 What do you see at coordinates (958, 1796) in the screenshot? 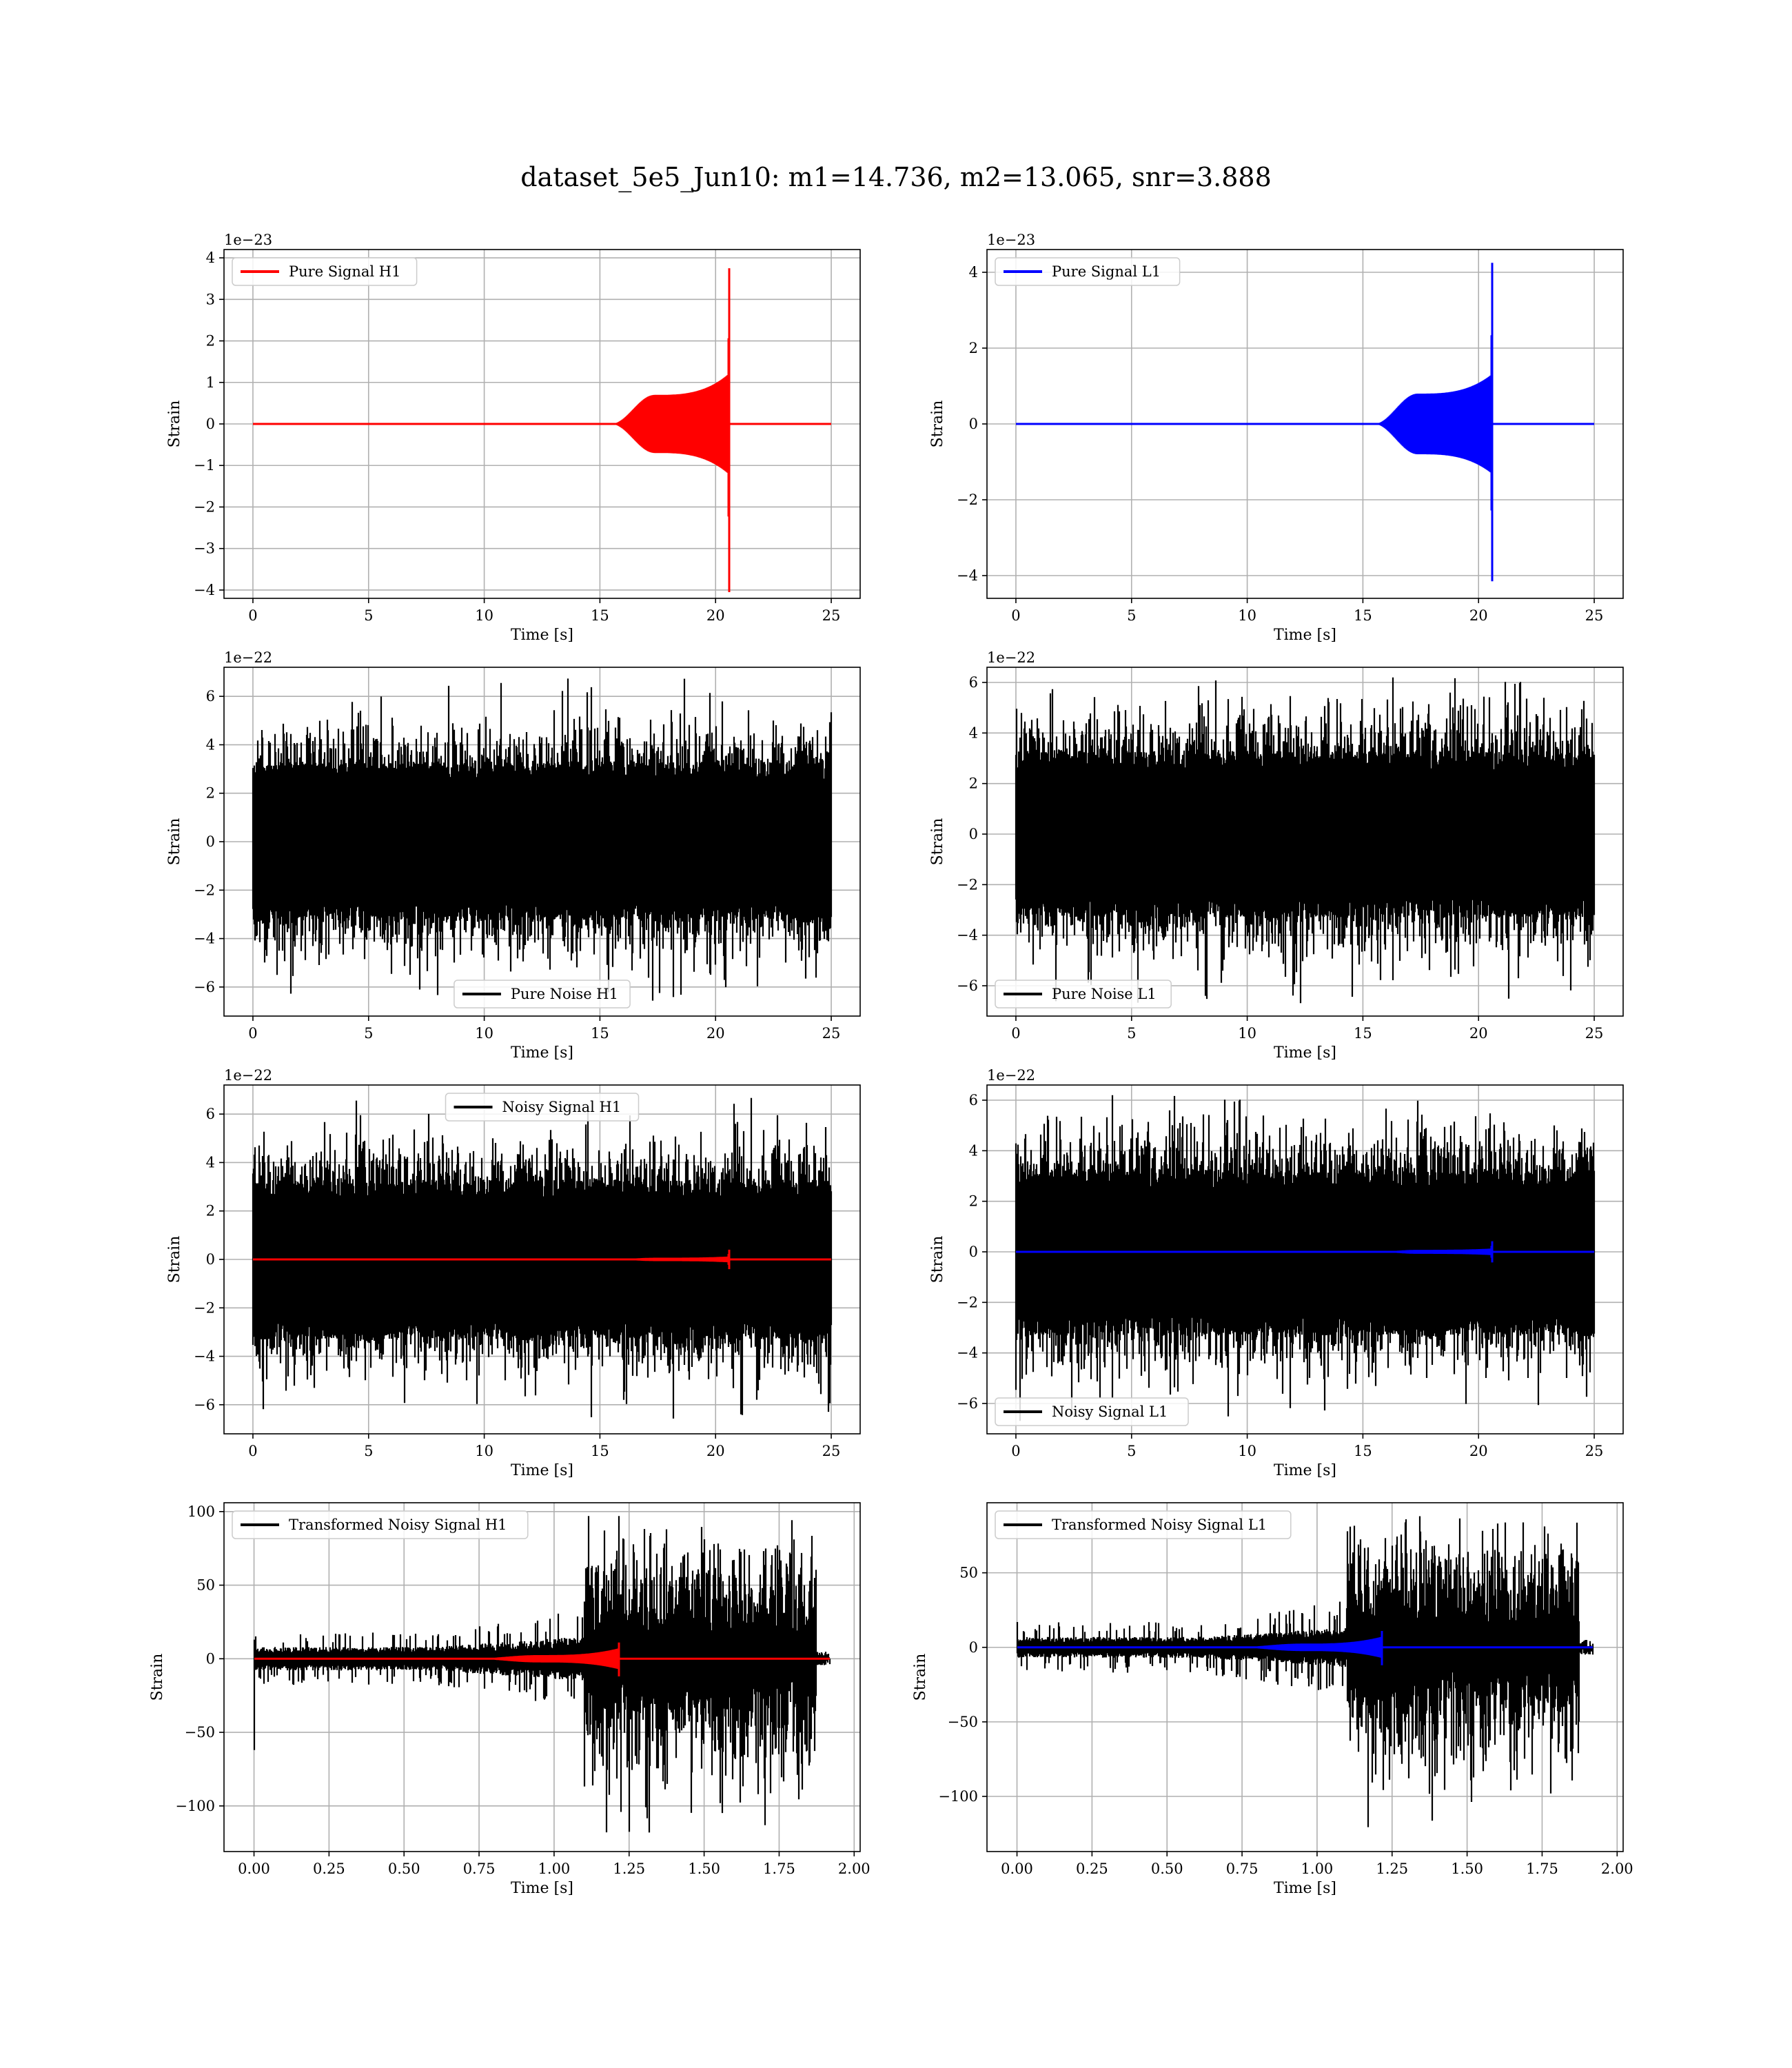
I see `y-tick-label: −100` at bounding box center [958, 1796].